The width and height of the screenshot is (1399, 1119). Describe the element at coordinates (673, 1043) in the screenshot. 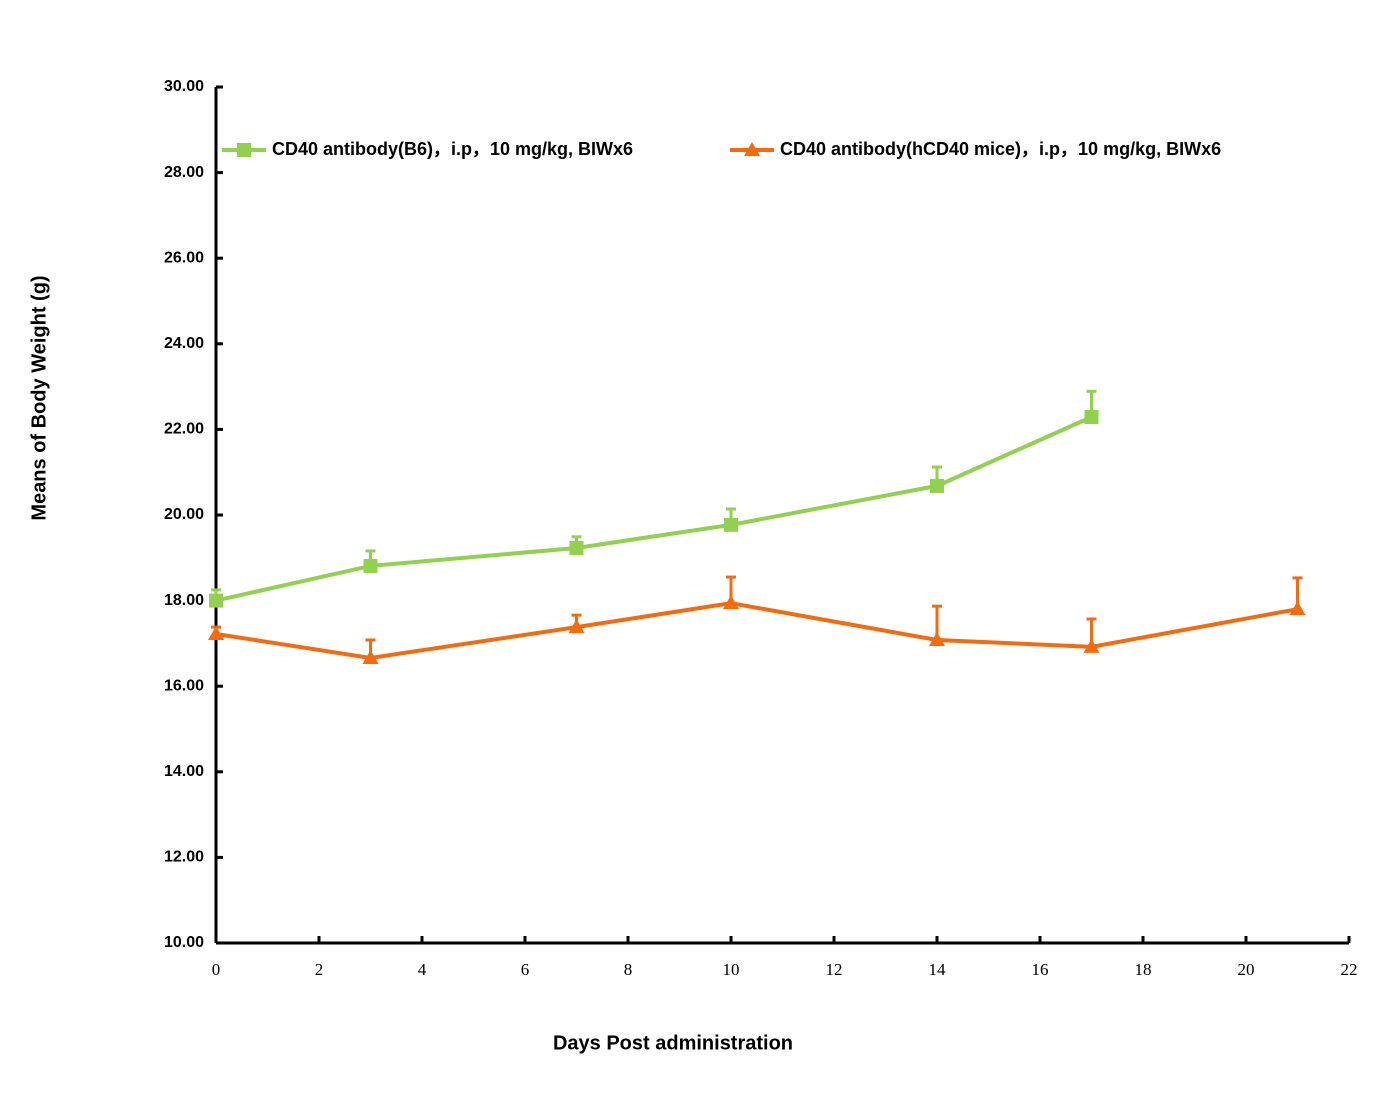

I see `x-axis-title: Days Post administration` at that location.